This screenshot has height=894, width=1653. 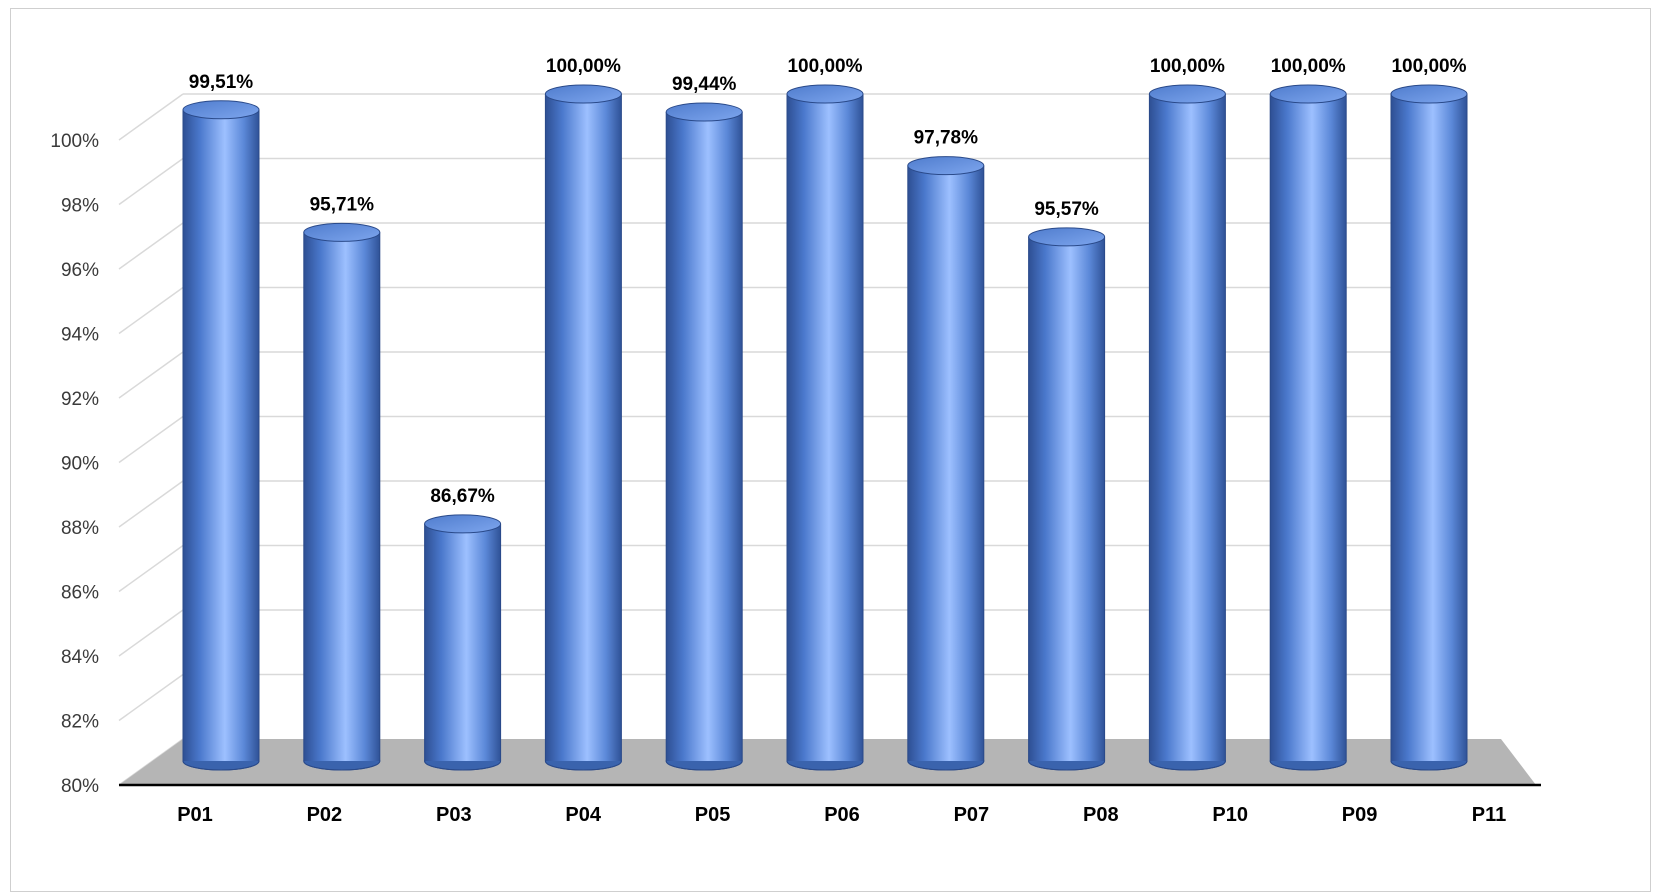 What do you see at coordinates (195, 815) in the screenshot?
I see `x-tick-label: P01` at bounding box center [195, 815].